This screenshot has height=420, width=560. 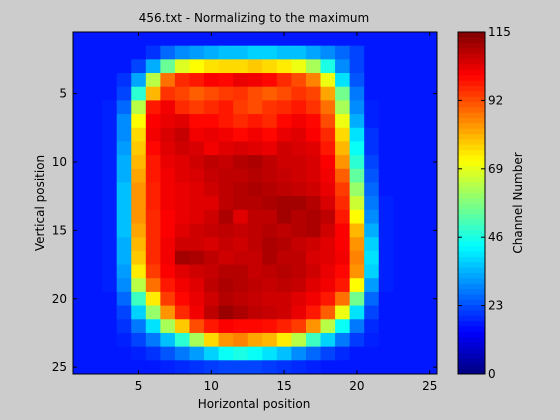 What do you see at coordinates (254, 18) in the screenshot?
I see `chart-title: 456.txt - Normalizing to the maximum` at bounding box center [254, 18].